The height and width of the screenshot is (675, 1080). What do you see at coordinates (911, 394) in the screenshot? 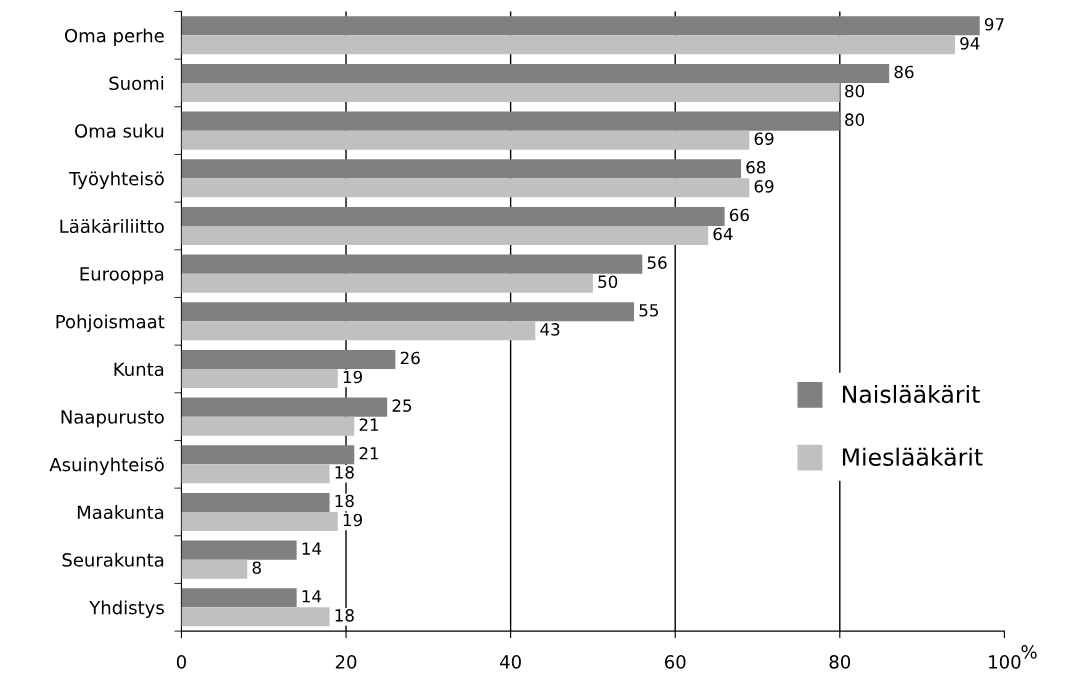
I see `legend-label: Naislääkärit` at bounding box center [911, 394].